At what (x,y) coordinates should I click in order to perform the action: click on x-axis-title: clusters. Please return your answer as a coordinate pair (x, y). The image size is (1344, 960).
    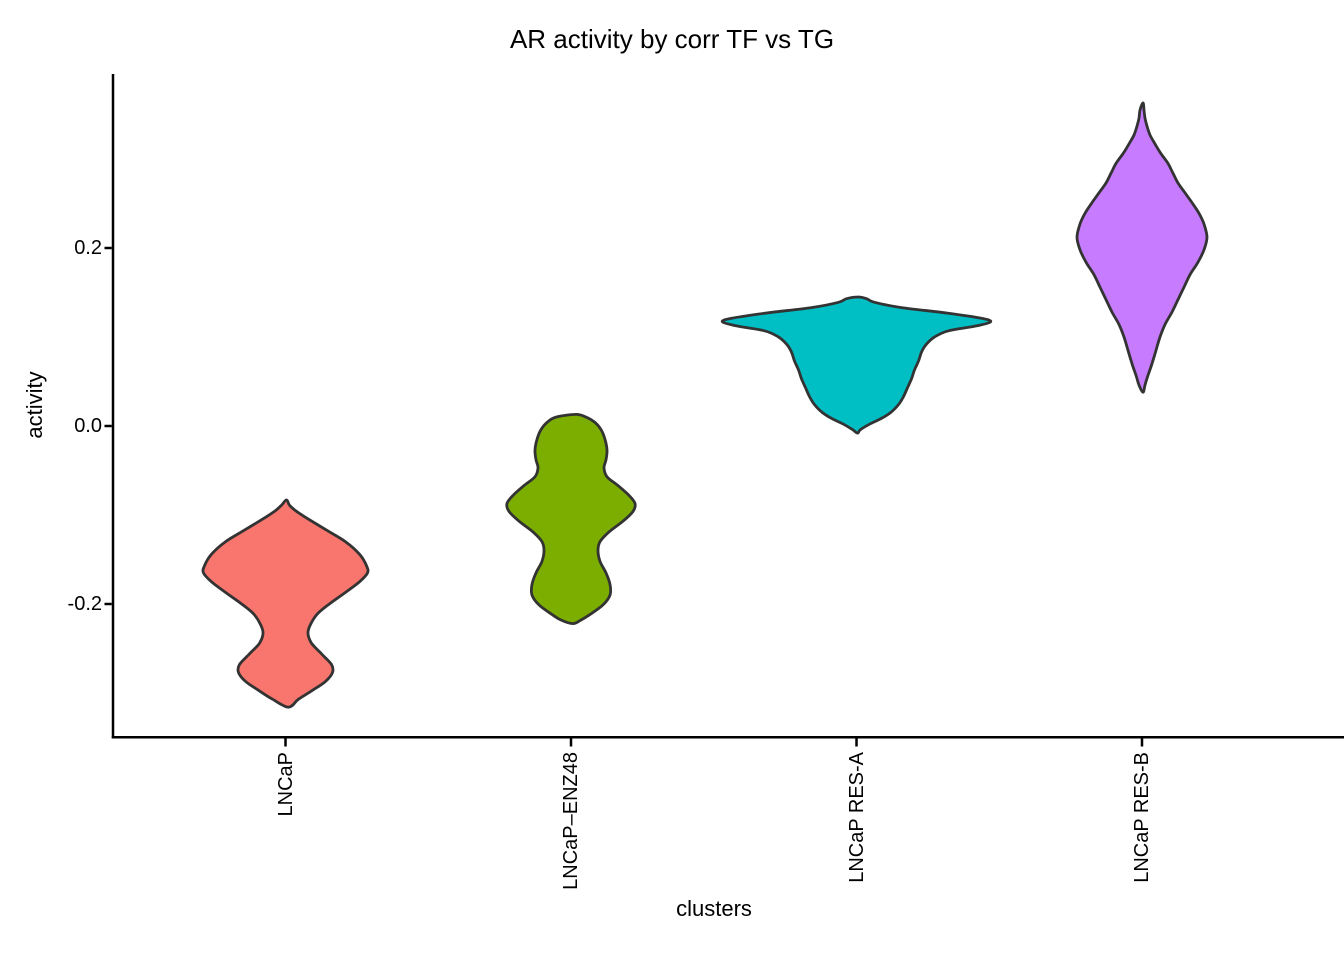
    Looking at the image, I should click on (714, 908).